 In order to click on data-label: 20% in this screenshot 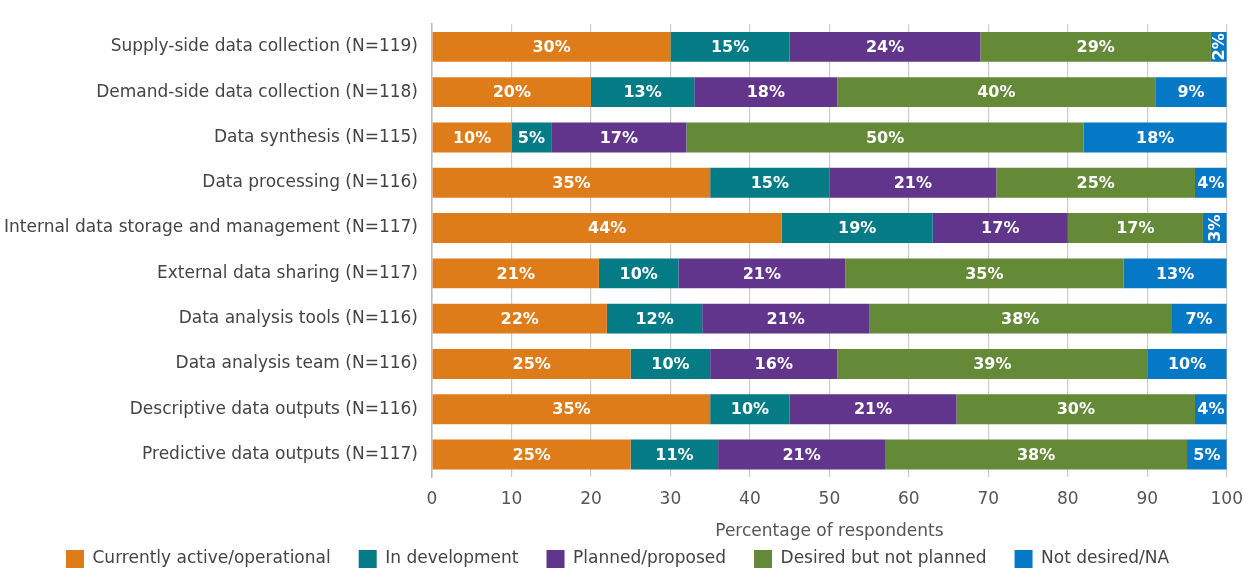, I will do `click(511, 92)`.